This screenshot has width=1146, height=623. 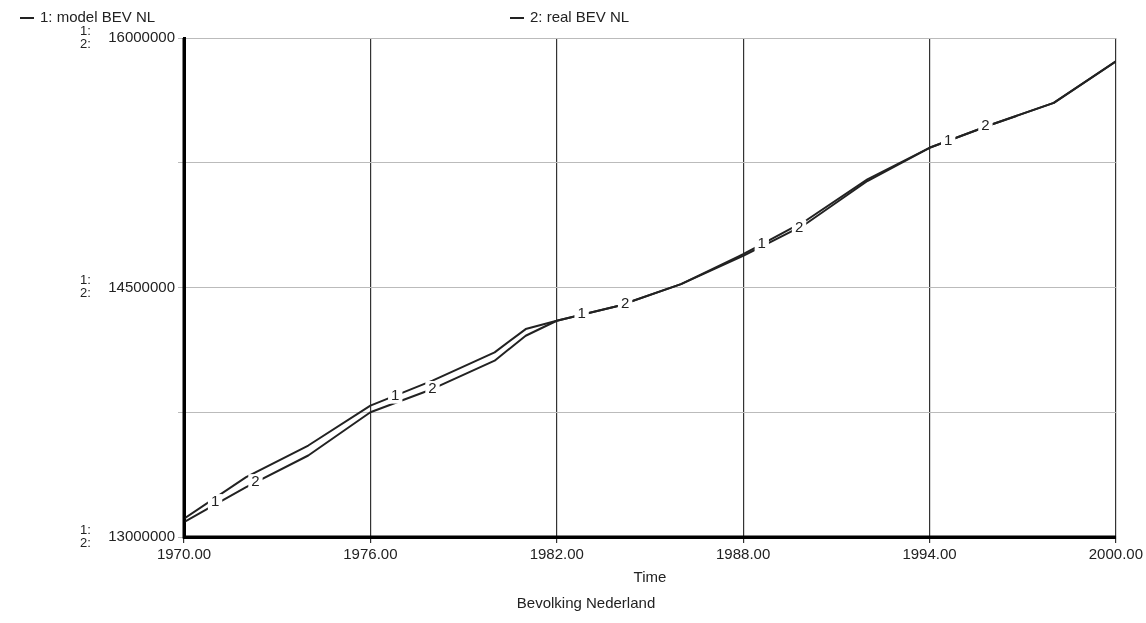 What do you see at coordinates (743, 554) in the screenshot?
I see `x-tick-label: 1988.00` at bounding box center [743, 554].